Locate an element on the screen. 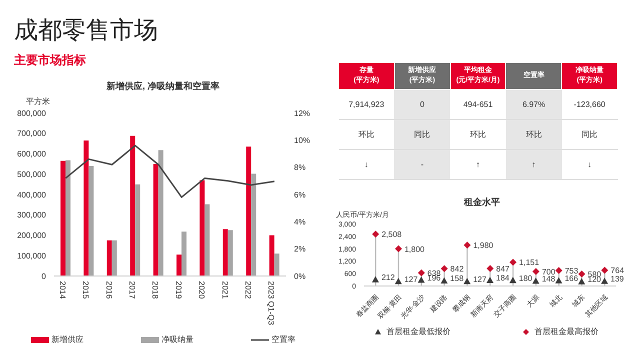 The image size is (635, 354). x-tick-label: 2019 is located at coordinates (178, 290).